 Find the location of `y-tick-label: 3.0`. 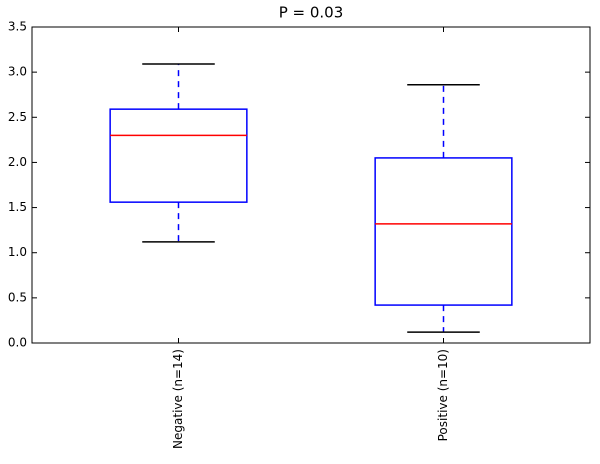

y-tick-label: 3.0 is located at coordinates (17, 72).